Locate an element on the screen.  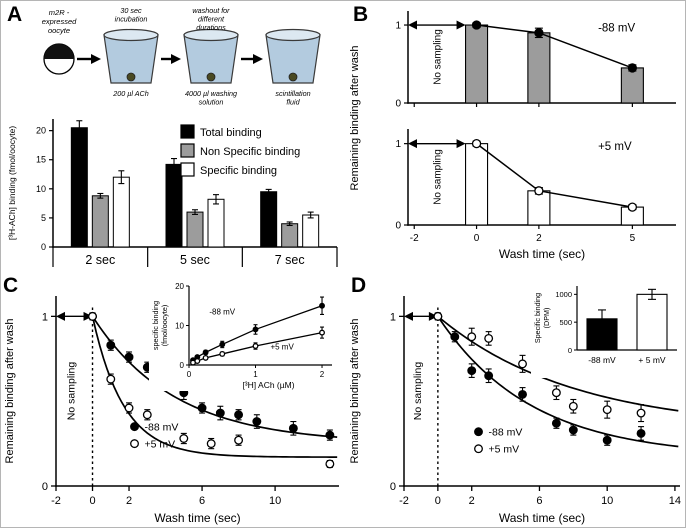
panel-a-label: A is located at coordinates (15, 14).